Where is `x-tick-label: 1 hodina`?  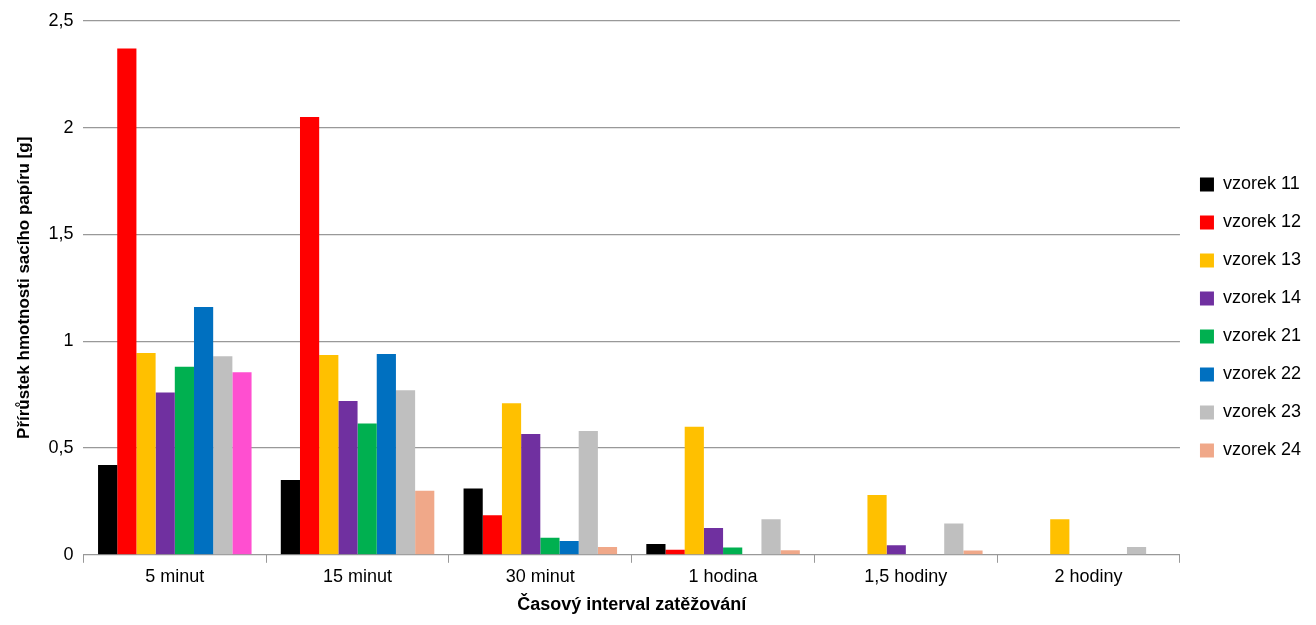 x-tick-label: 1 hodina is located at coordinates (723, 575).